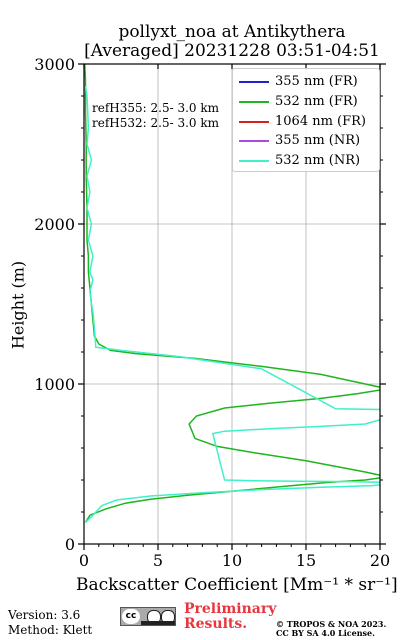  I want to click on copyright-line2: CC BY SA 4.0 License., so click(325, 633).